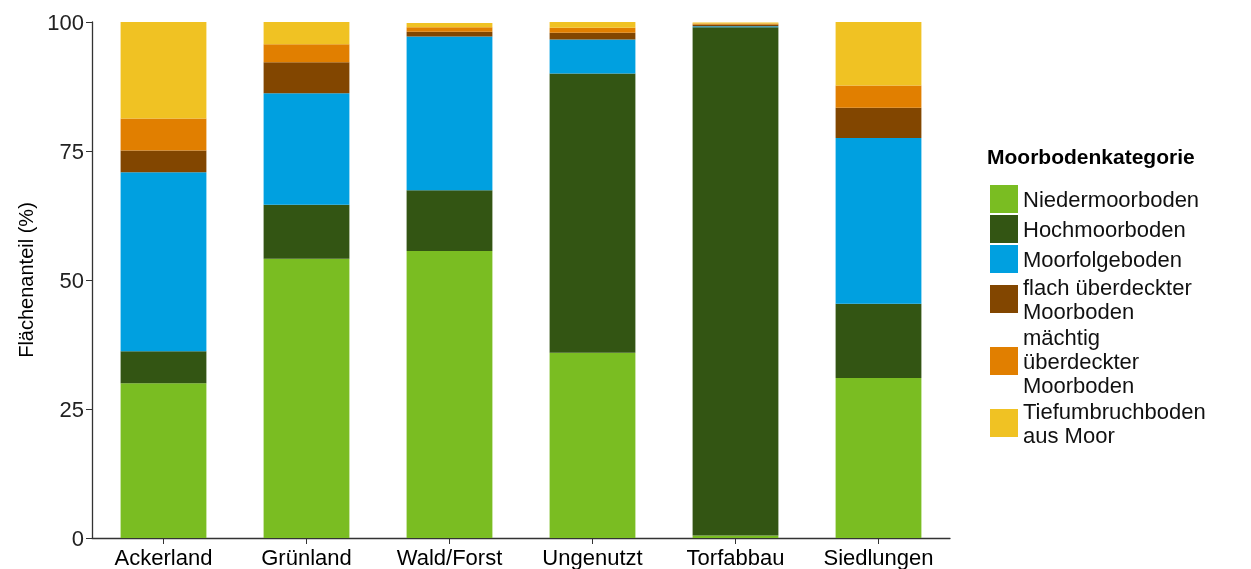 The image size is (1251, 569). I want to click on legend-label: Hochmoorboden, so click(1104, 229).